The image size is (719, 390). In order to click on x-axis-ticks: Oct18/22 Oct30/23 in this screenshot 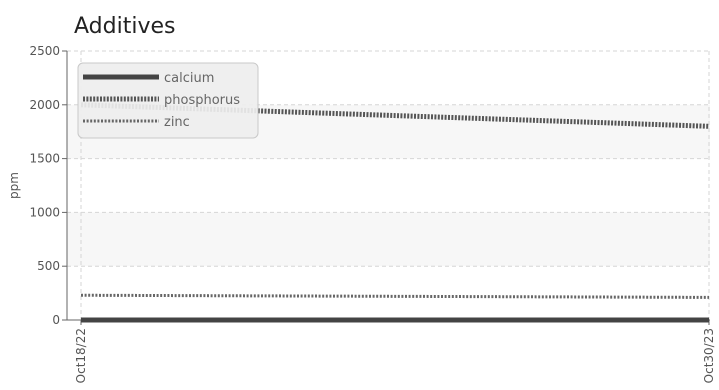, I will do `click(395, 351)`.